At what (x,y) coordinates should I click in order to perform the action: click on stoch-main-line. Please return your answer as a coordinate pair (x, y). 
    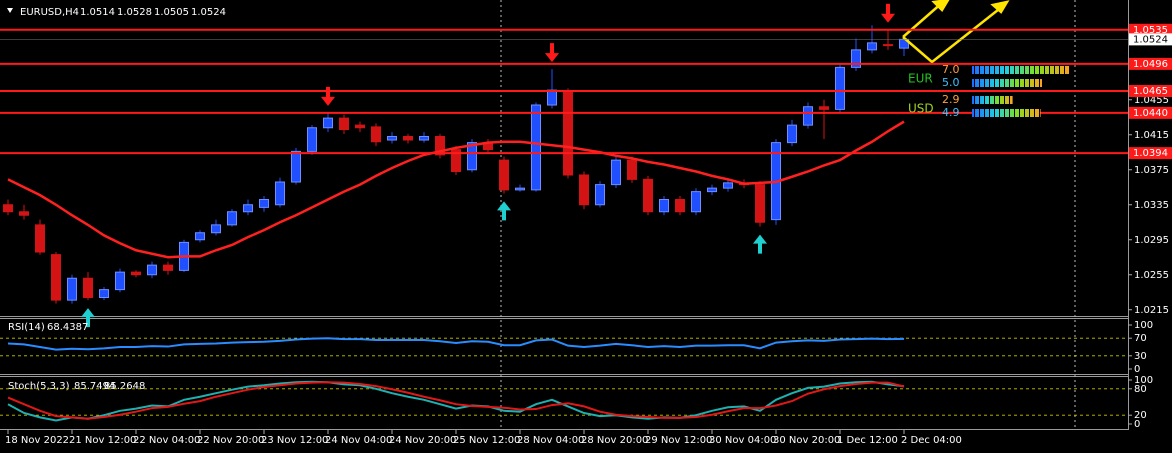
    Looking at the image, I should click on (456, 401).